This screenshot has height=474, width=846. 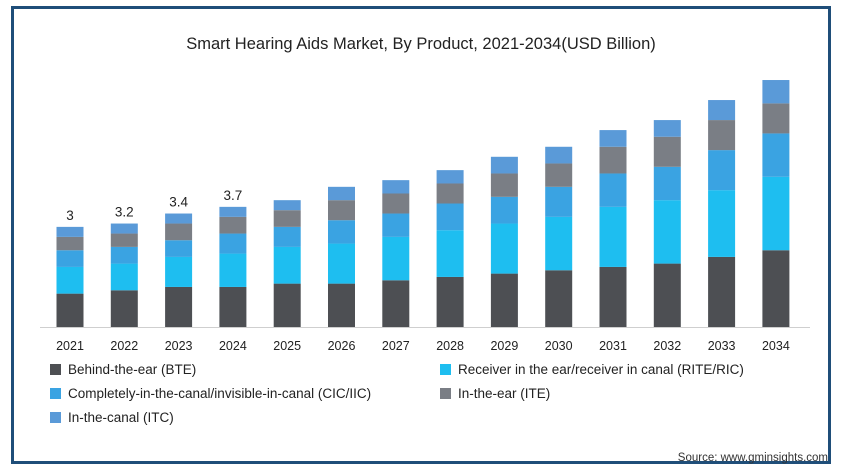 I want to click on legend-item: In-the-ear (ITE), so click(x=495, y=393).